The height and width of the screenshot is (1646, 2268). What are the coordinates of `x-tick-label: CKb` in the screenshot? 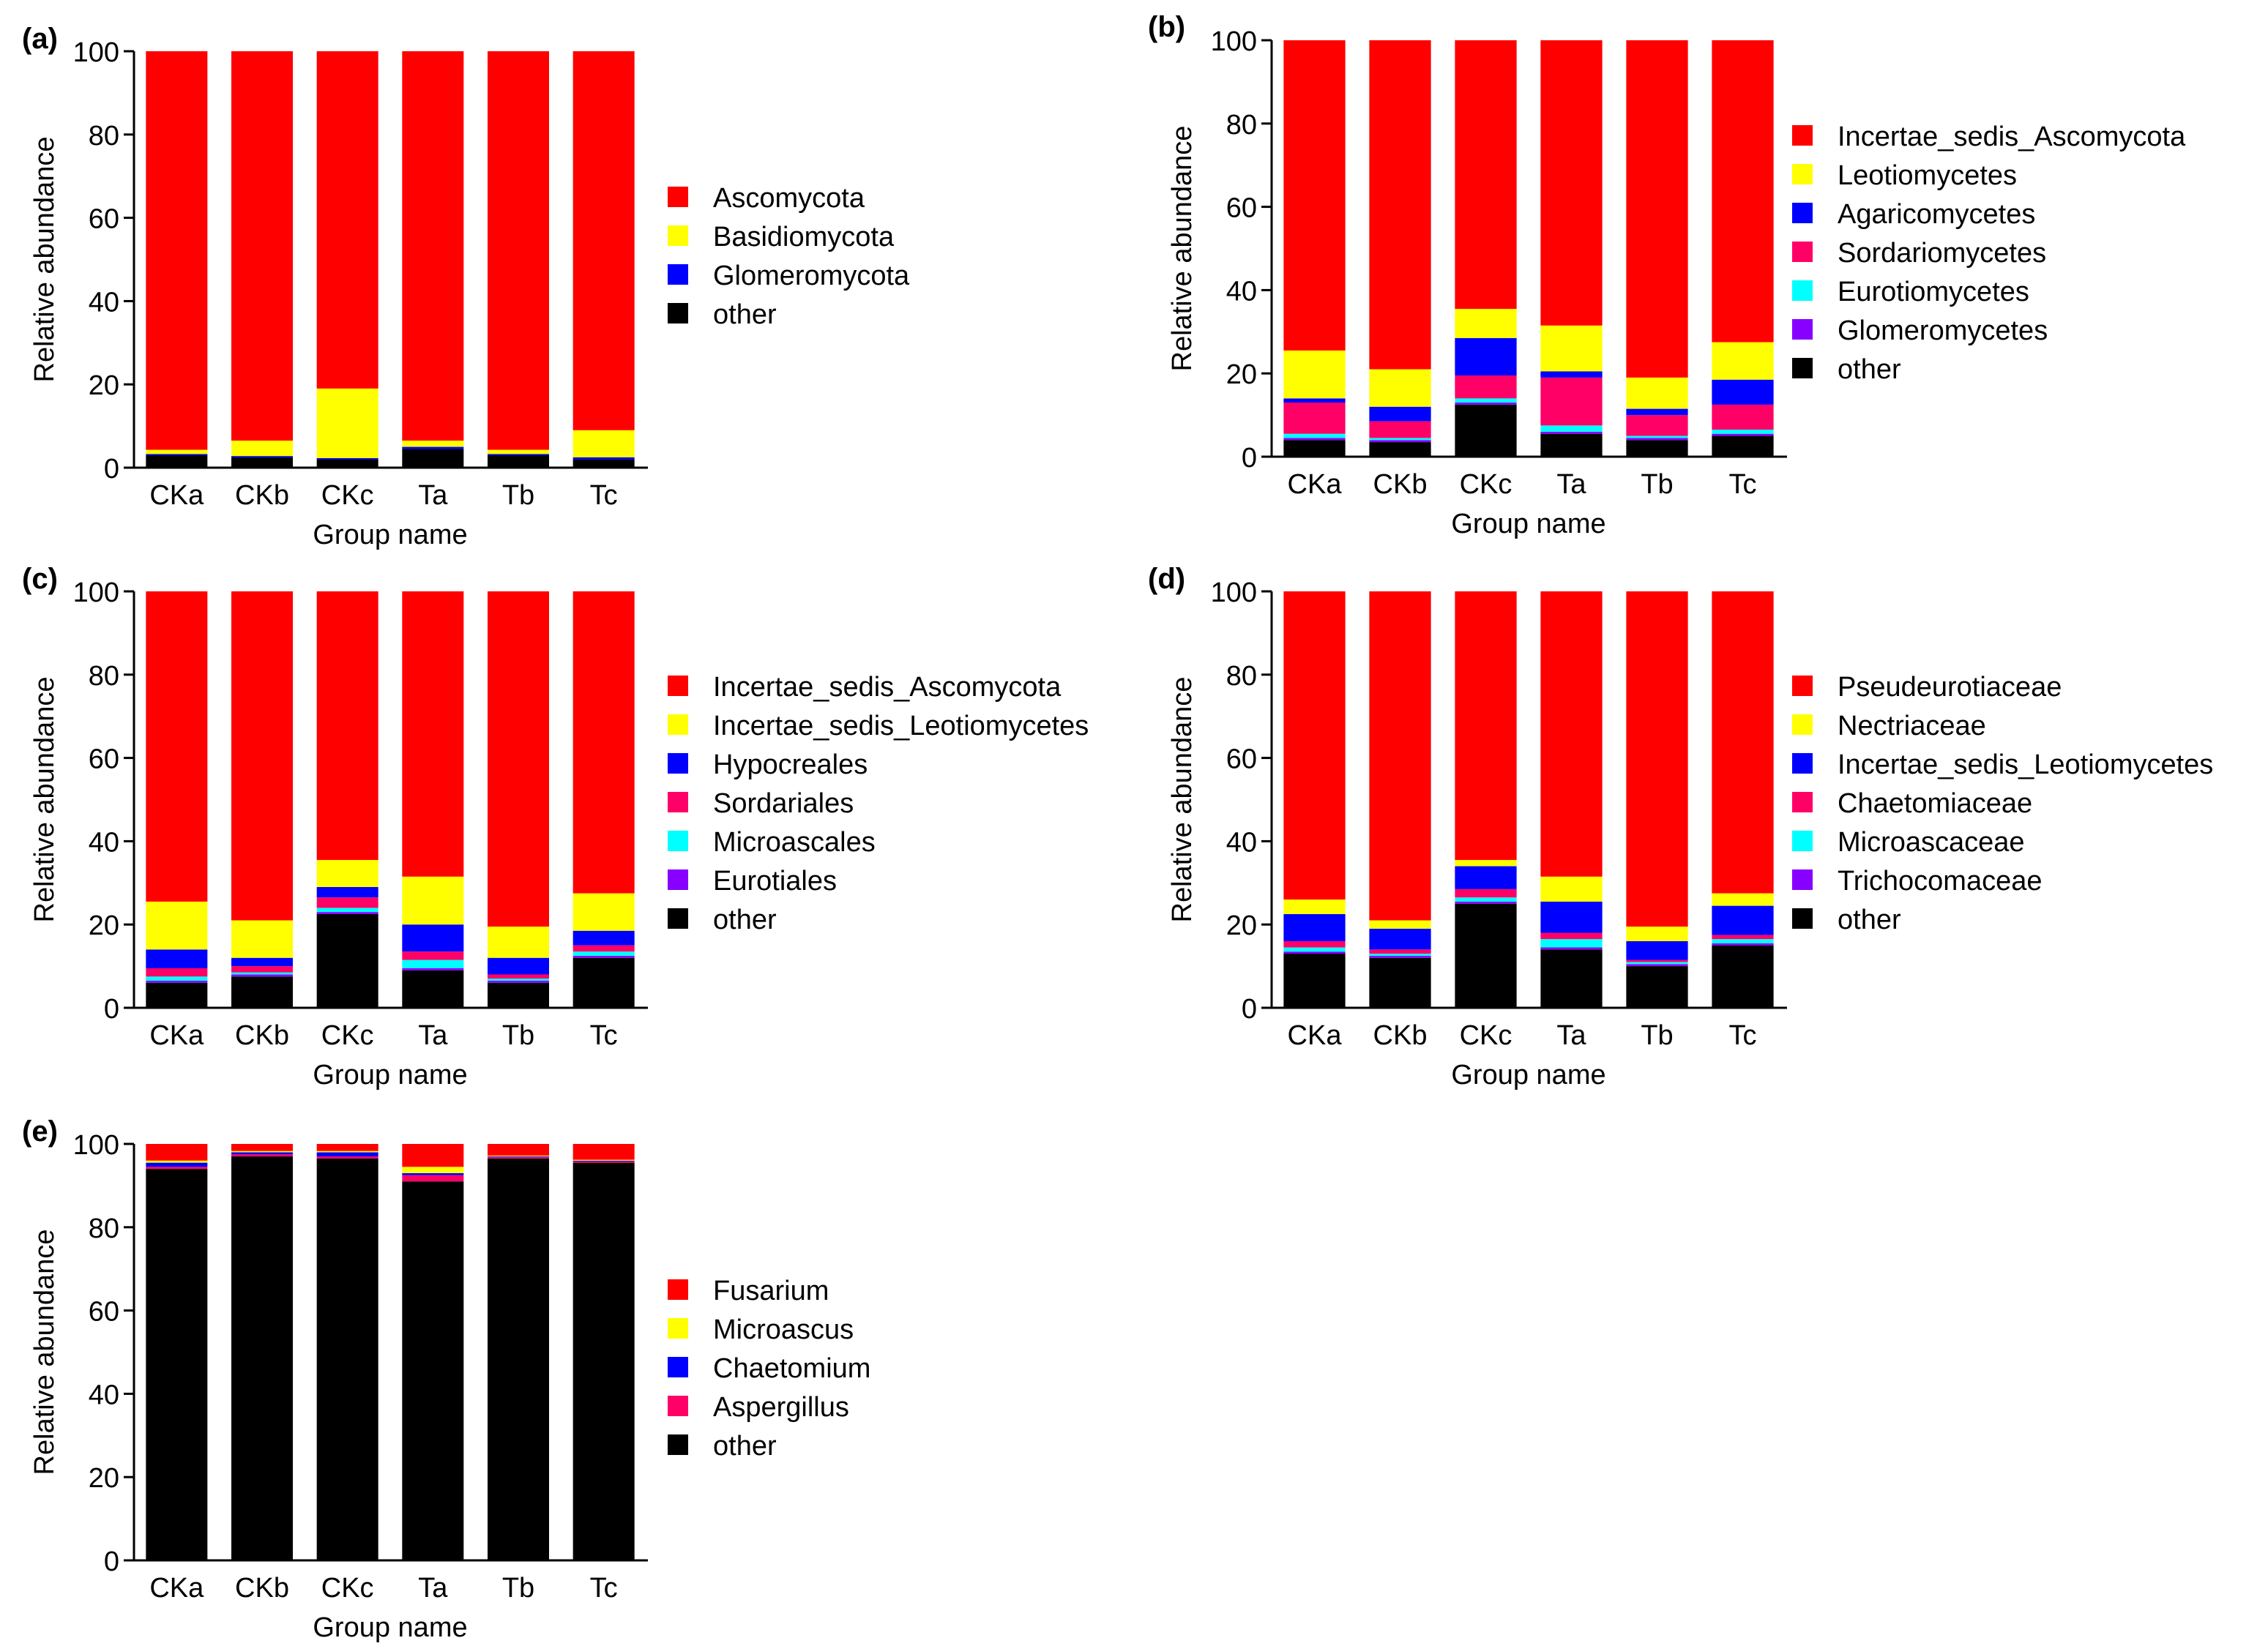 It's located at (262, 1035).